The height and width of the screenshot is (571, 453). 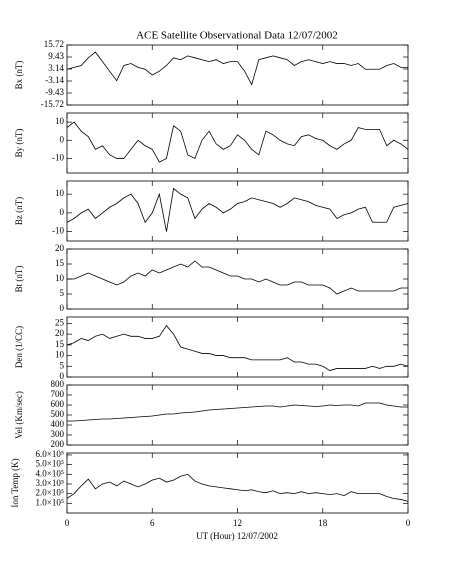 What do you see at coordinates (54, 92) in the screenshot?
I see `y-tick-label: -9.43` at bounding box center [54, 92].